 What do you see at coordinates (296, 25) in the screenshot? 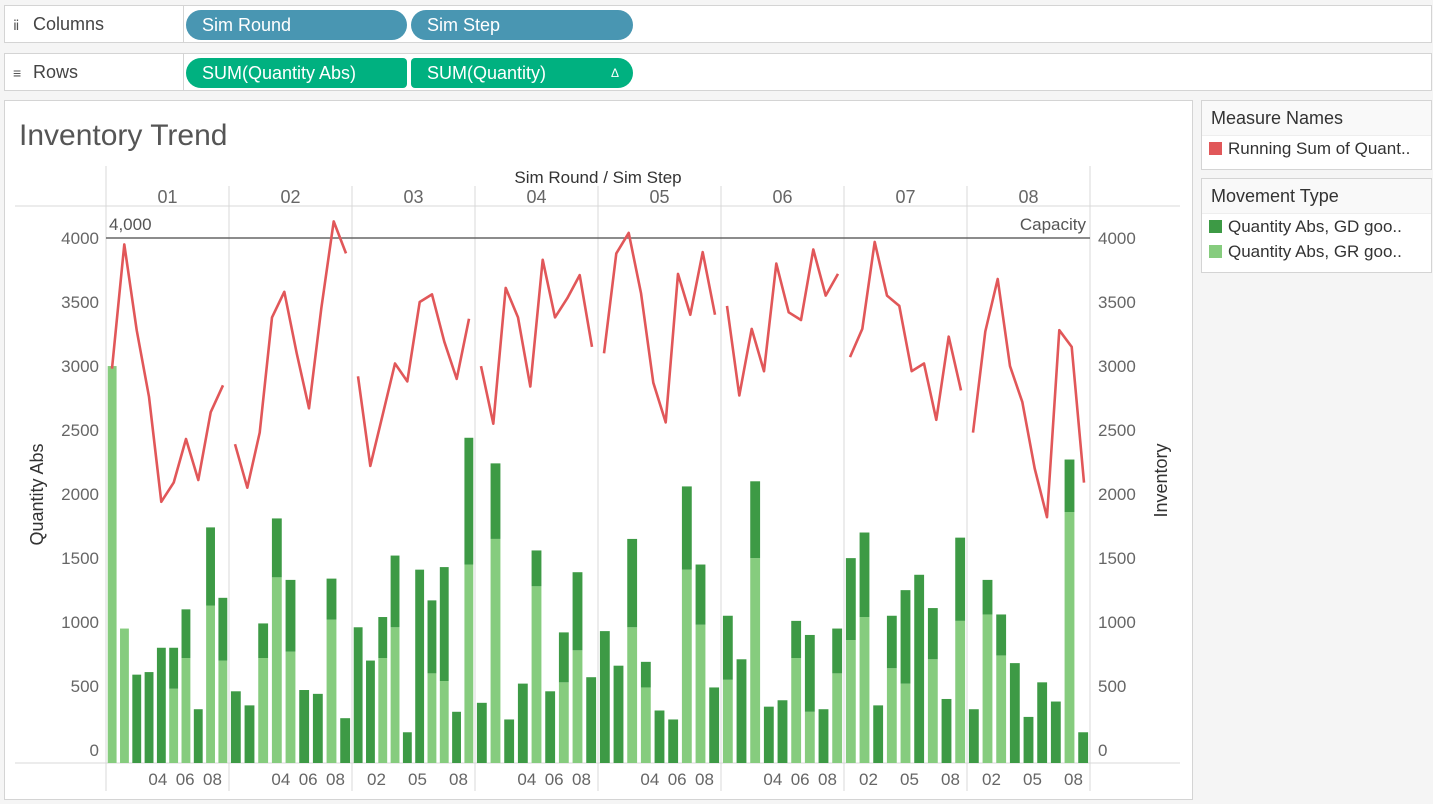
I see `pill-sim-round: Sim Round` at bounding box center [296, 25].